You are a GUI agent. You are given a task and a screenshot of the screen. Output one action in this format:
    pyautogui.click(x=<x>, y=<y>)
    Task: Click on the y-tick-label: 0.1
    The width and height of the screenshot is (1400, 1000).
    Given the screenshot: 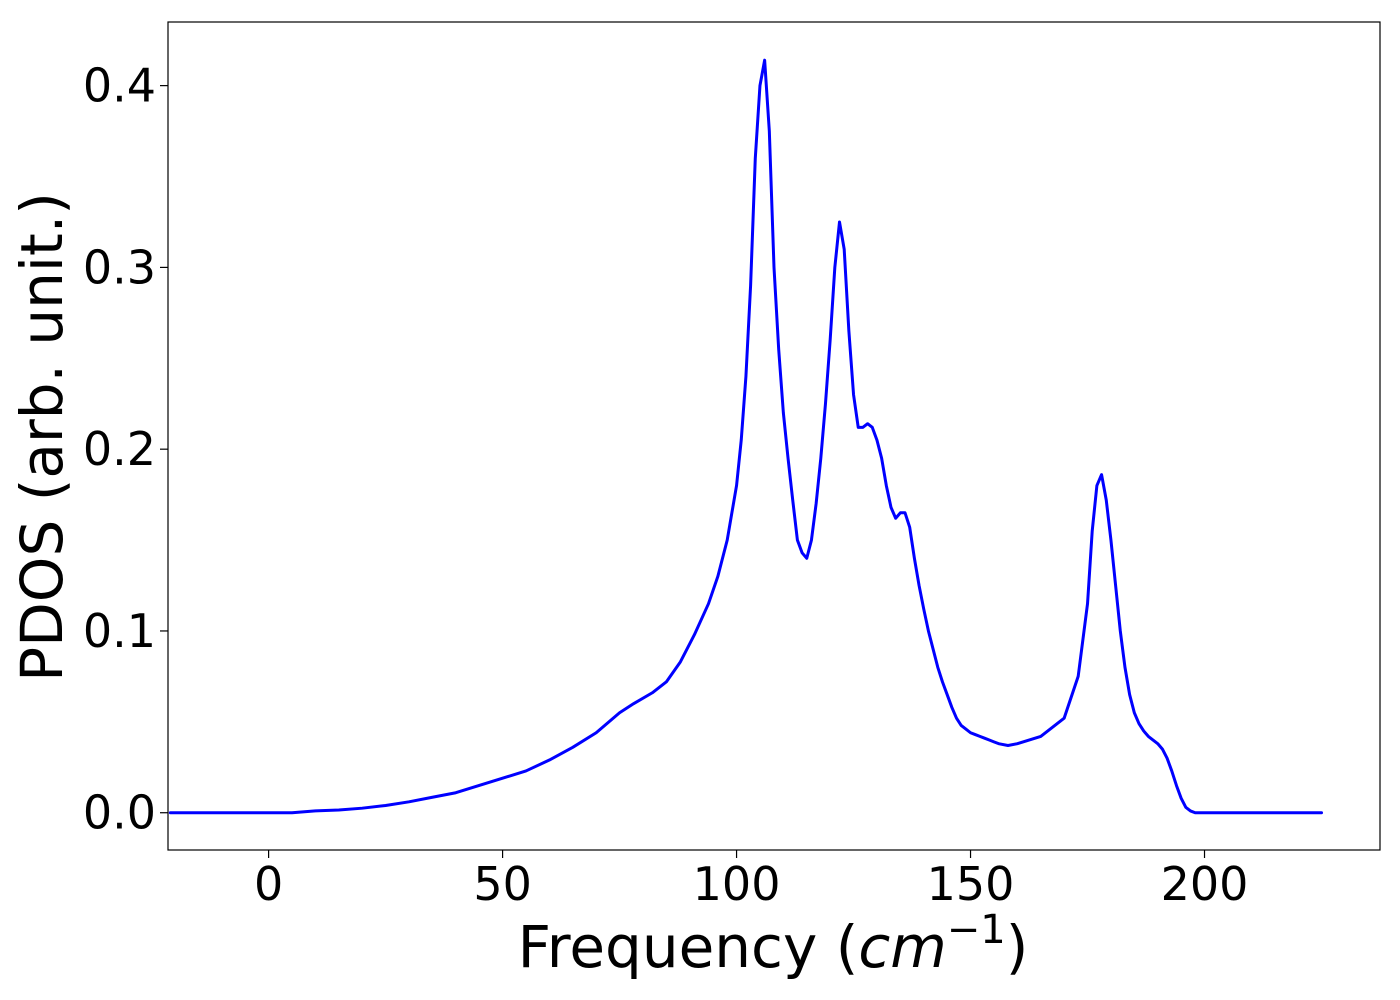 What is the action you would take?
    pyautogui.click(x=119, y=631)
    